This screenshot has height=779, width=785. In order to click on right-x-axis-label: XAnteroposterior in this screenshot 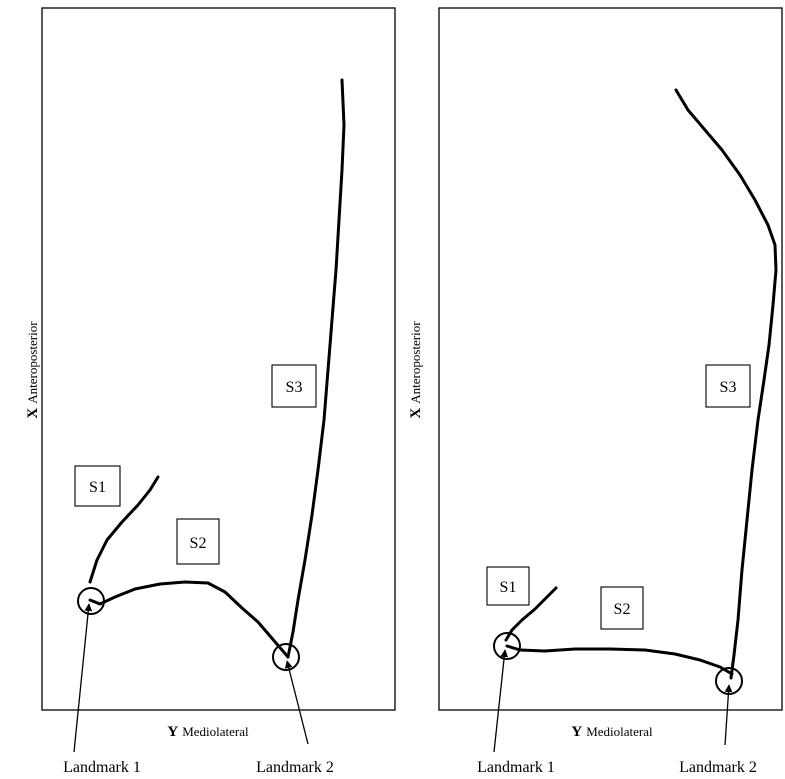, I will do `click(416, 370)`.